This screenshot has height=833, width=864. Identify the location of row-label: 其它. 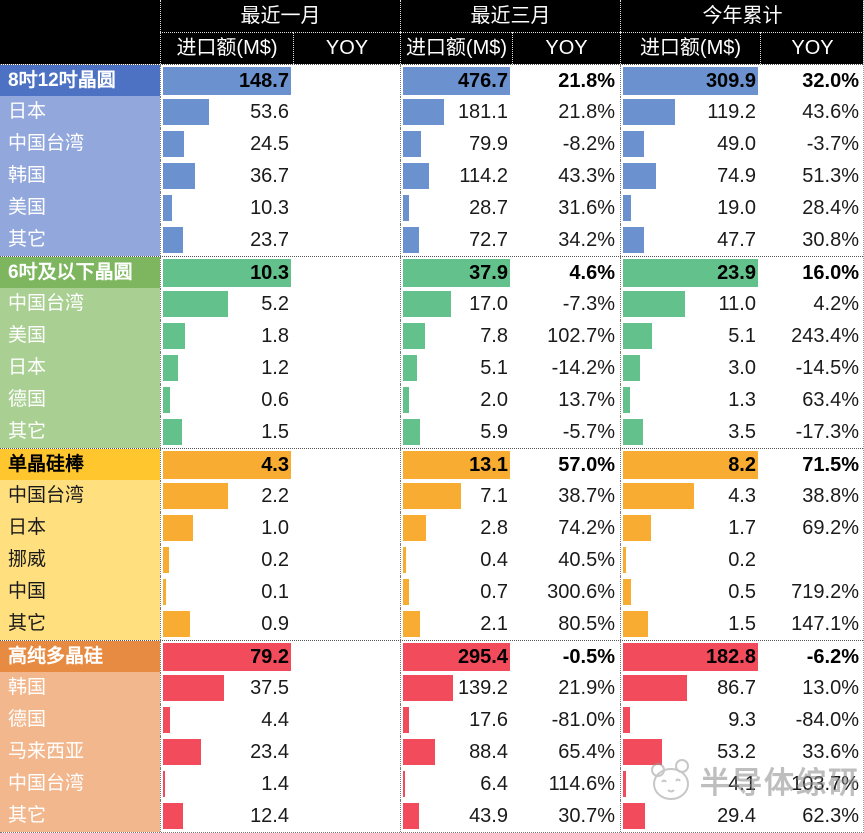
(80, 816).